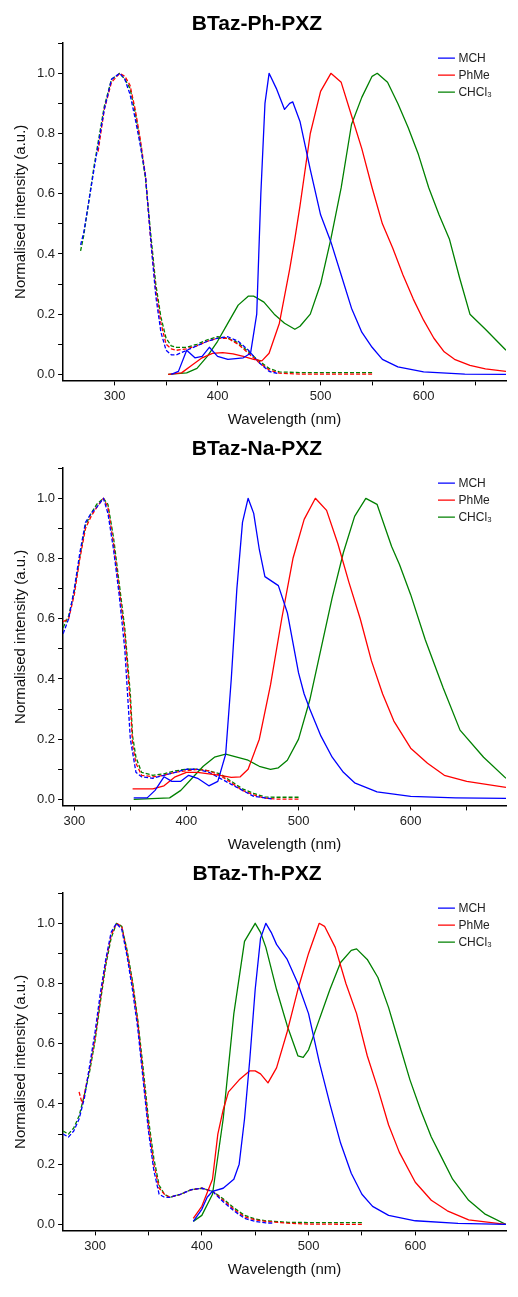 Image resolution: width=518 pixels, height=1297 pixels. What do you see at coordinates (257, 23) in the screenshot?
I see `chart-title: BTaz-Ph-PXZ` at bounding box center [257, 23].